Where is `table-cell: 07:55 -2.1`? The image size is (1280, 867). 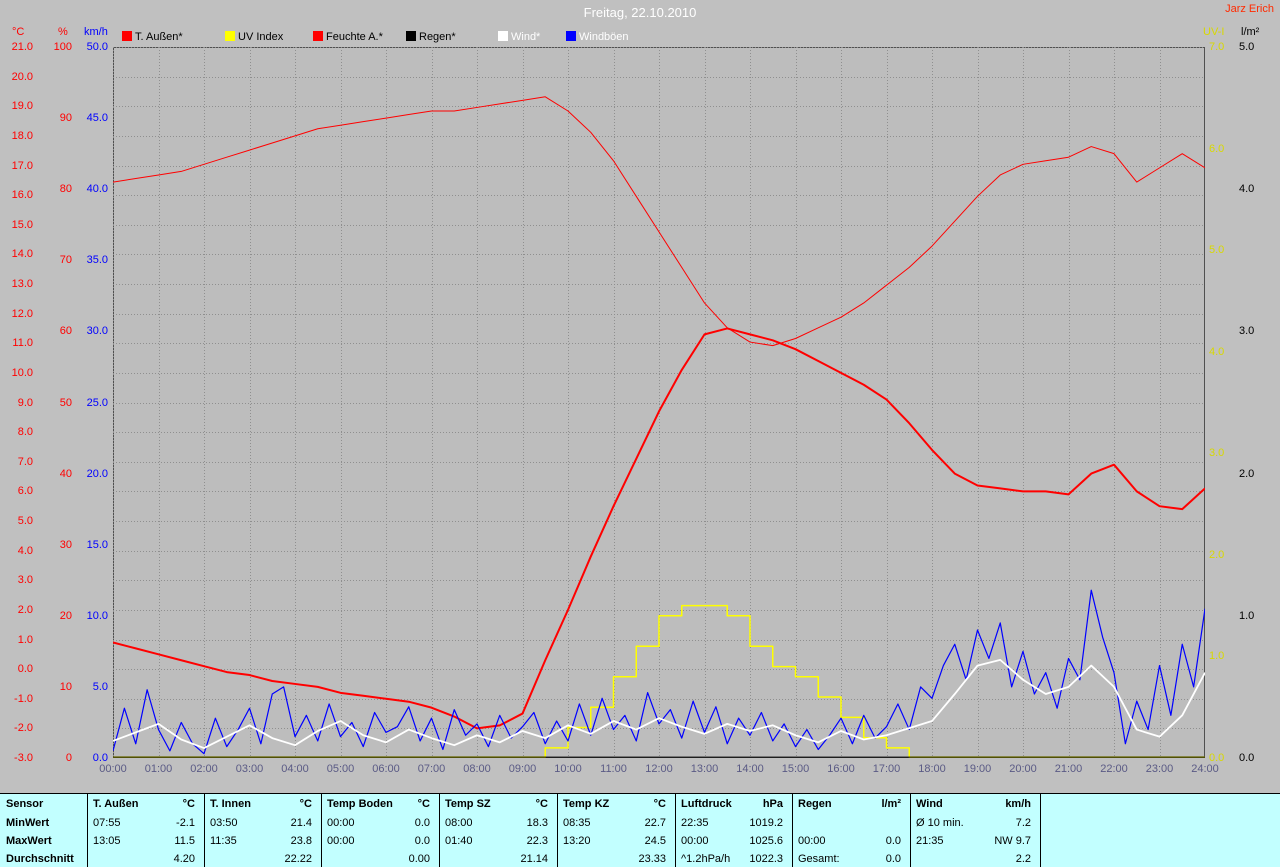
table-cell: 07:55 -2.1 is located at coordinates (146, 823).